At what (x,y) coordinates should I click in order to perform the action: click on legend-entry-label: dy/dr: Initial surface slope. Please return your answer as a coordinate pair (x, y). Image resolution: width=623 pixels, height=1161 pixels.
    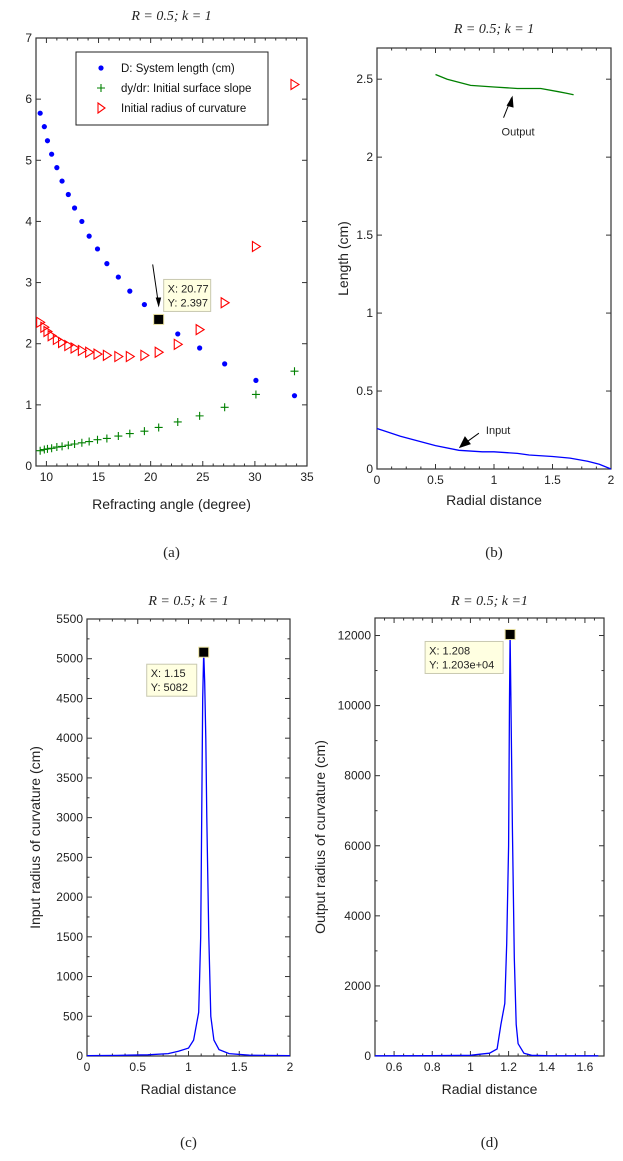
    Looking at the image, I should click on (186, 89).